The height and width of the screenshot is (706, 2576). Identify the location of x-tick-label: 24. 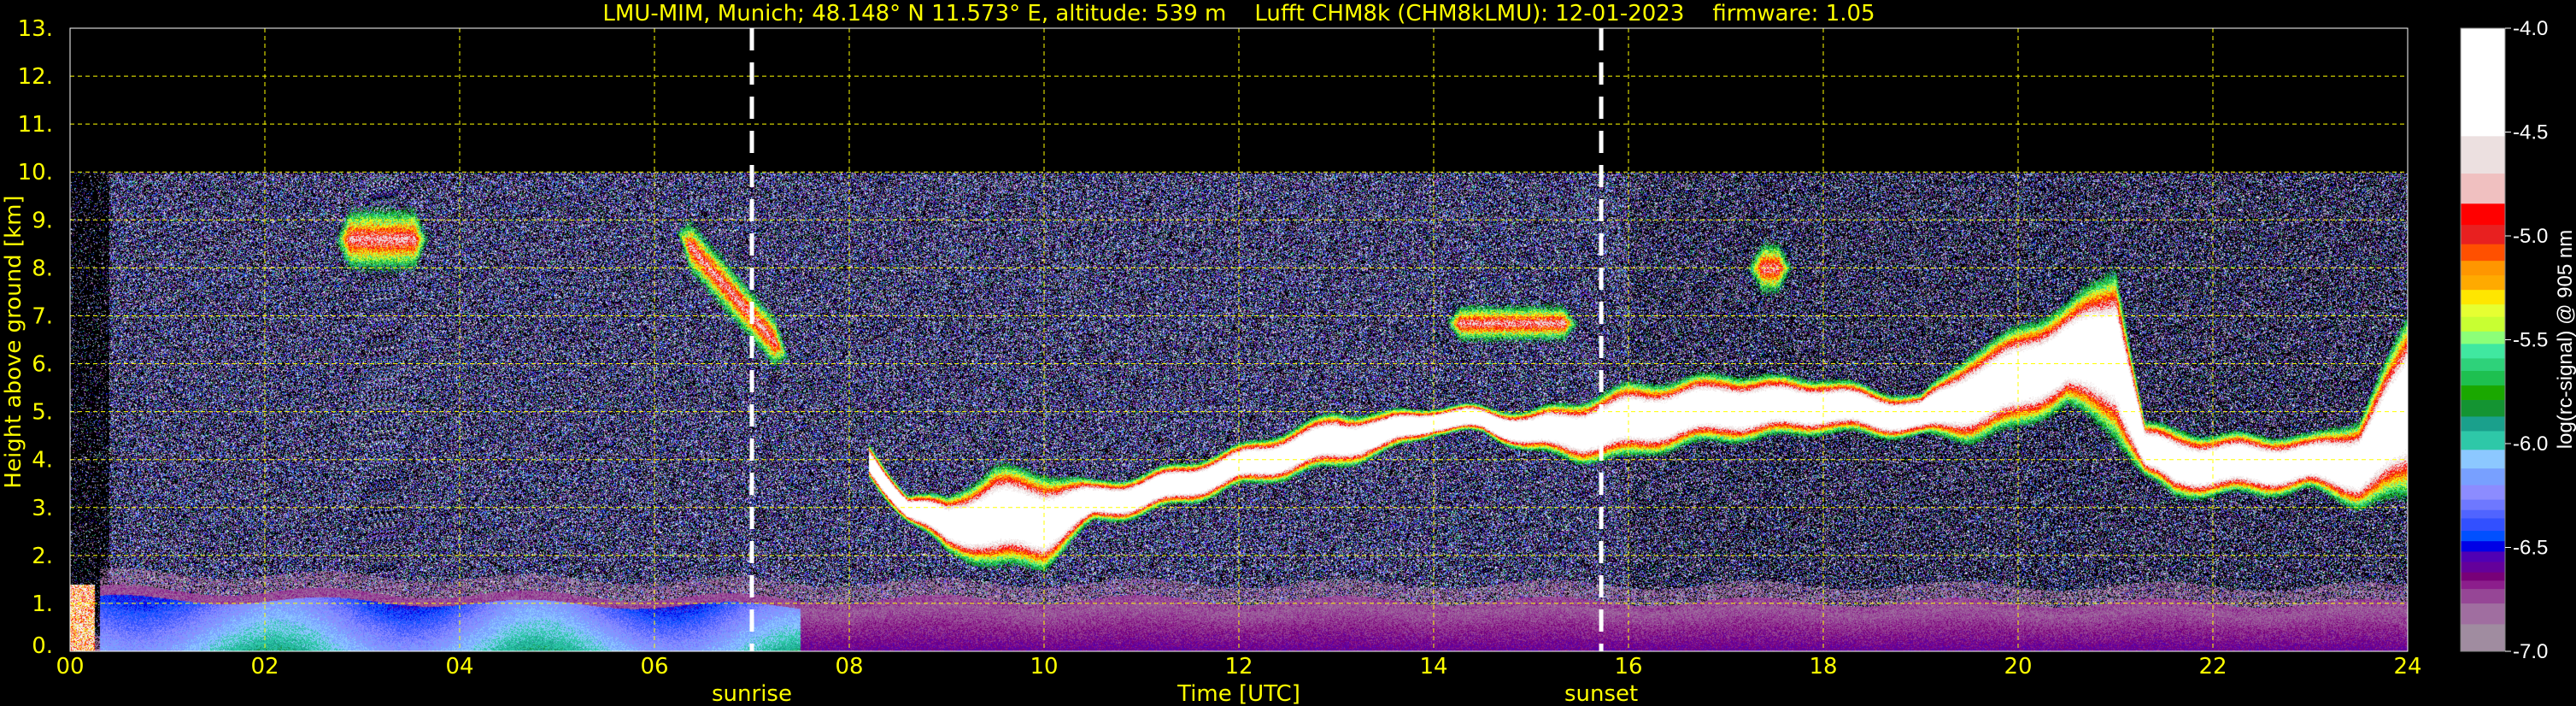
(2407, 667).